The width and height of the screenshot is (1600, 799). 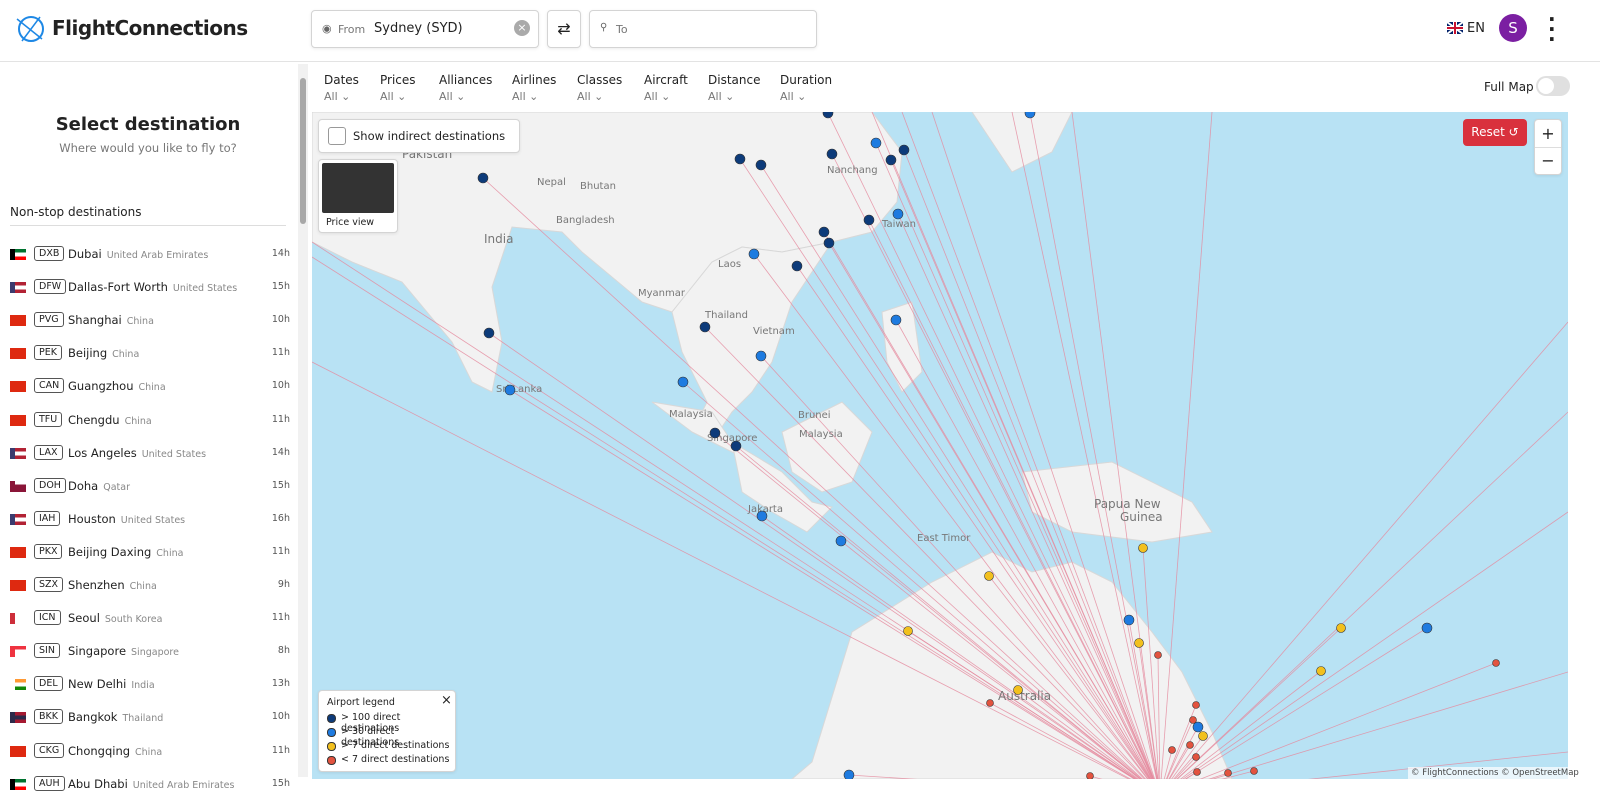 I want to click on destination-row: SIN Singapore Singapore 8h, so click(x=150, y=651).